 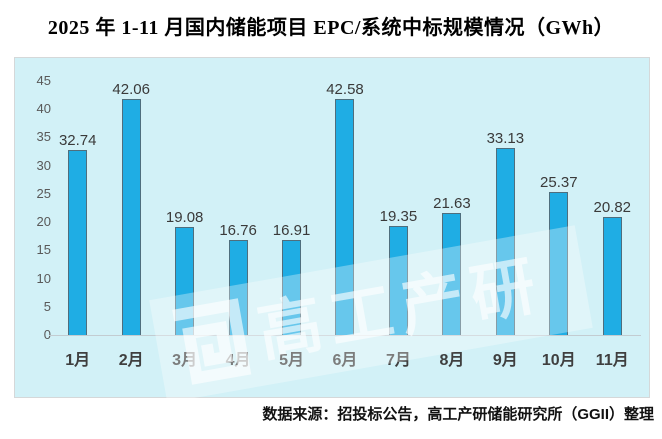 I want to click on x-category-label: 4月, so click(x=238, y=360).